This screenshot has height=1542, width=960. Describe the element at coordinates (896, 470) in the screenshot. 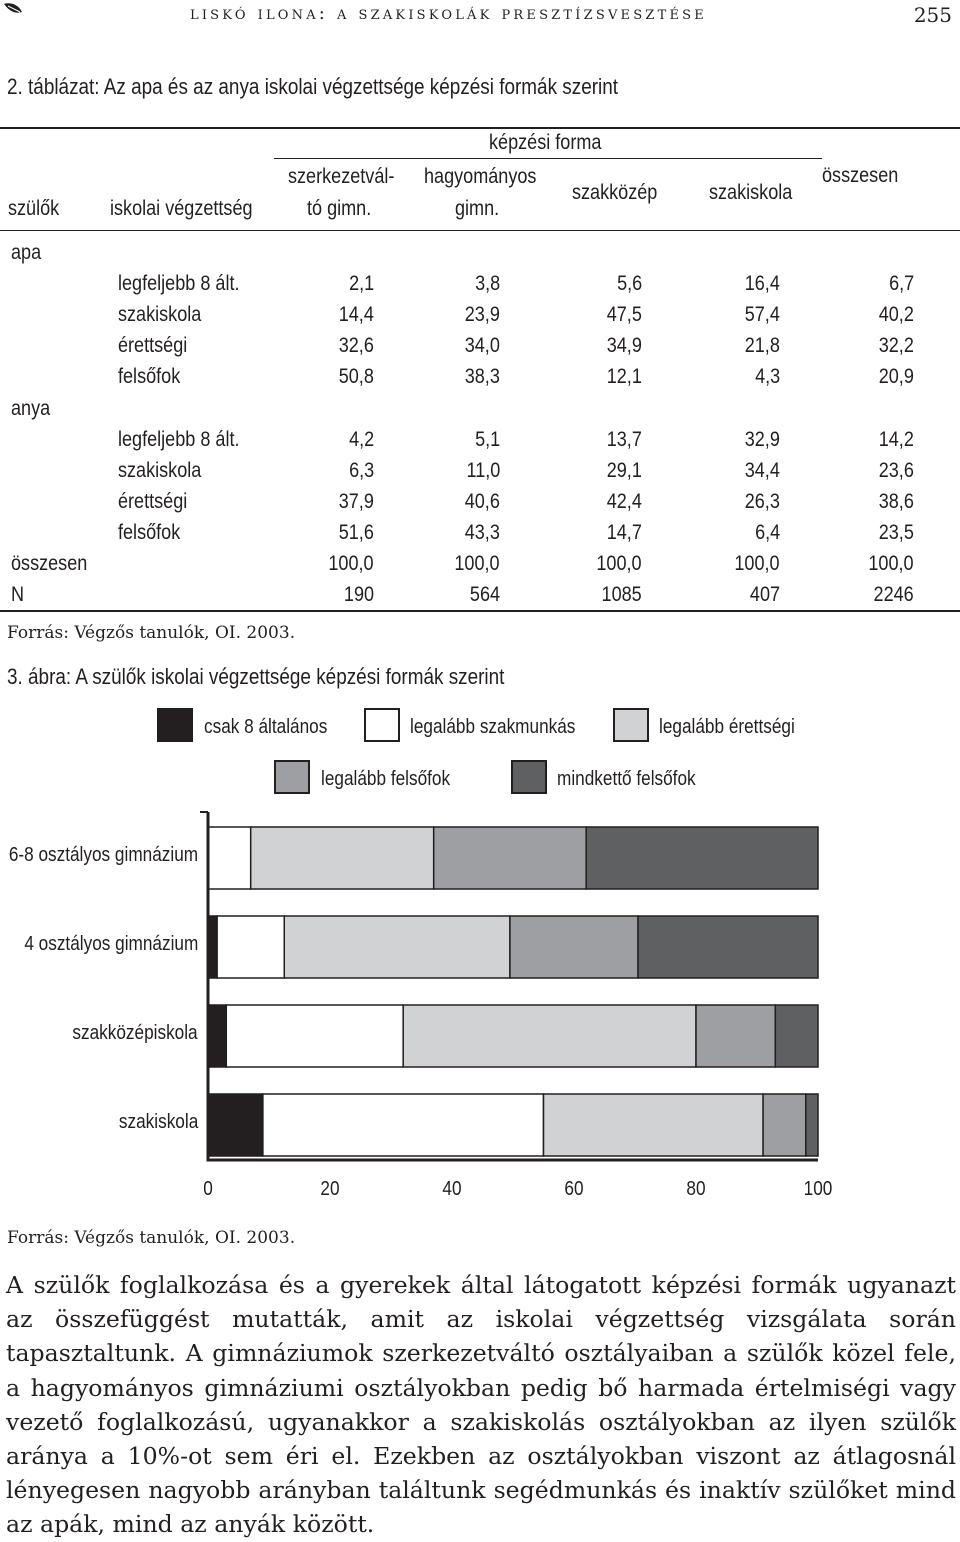

I see `table-cell: 23,6` at that location.